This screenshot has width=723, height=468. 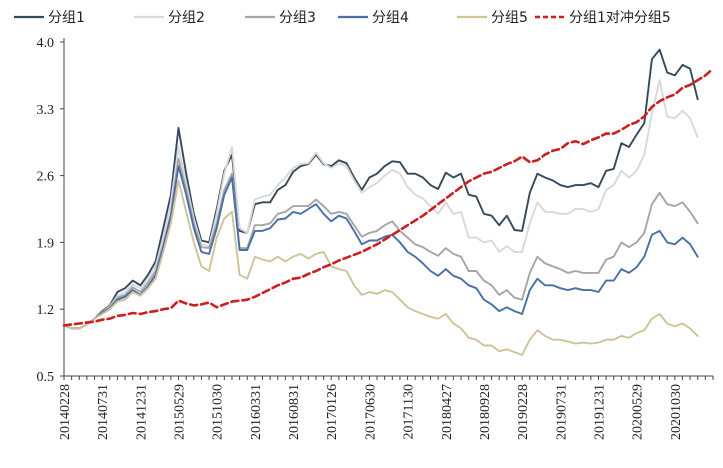 What do you see at coordinates (294, 412) in the screenshot?
I see `x-tick-label: 20160831` at bounding box center [294, 412].